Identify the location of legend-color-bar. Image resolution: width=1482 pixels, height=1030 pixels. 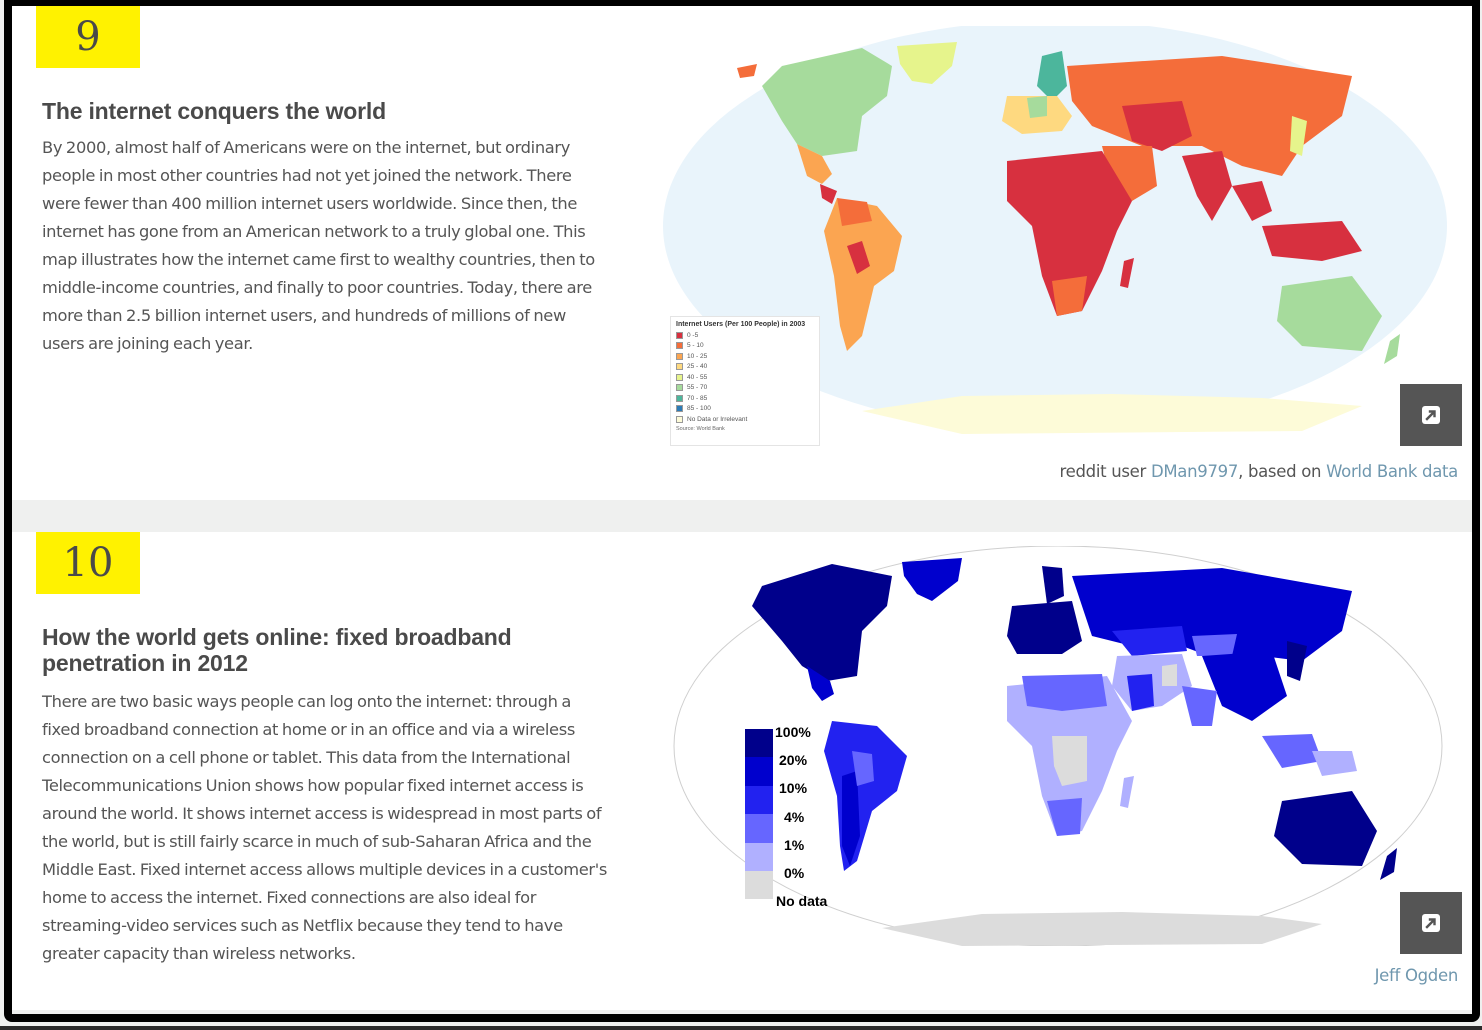
(759, 814).